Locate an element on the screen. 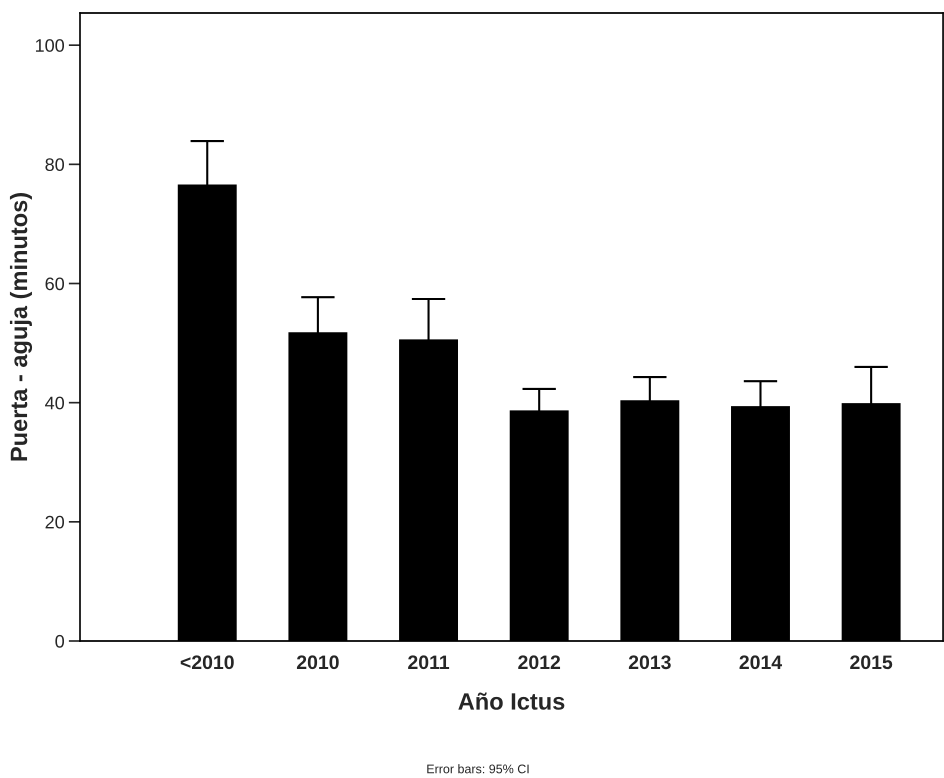 This screenshot has height=778, width=944. y-tick-label: 40 is located at coordinates (54, 403).